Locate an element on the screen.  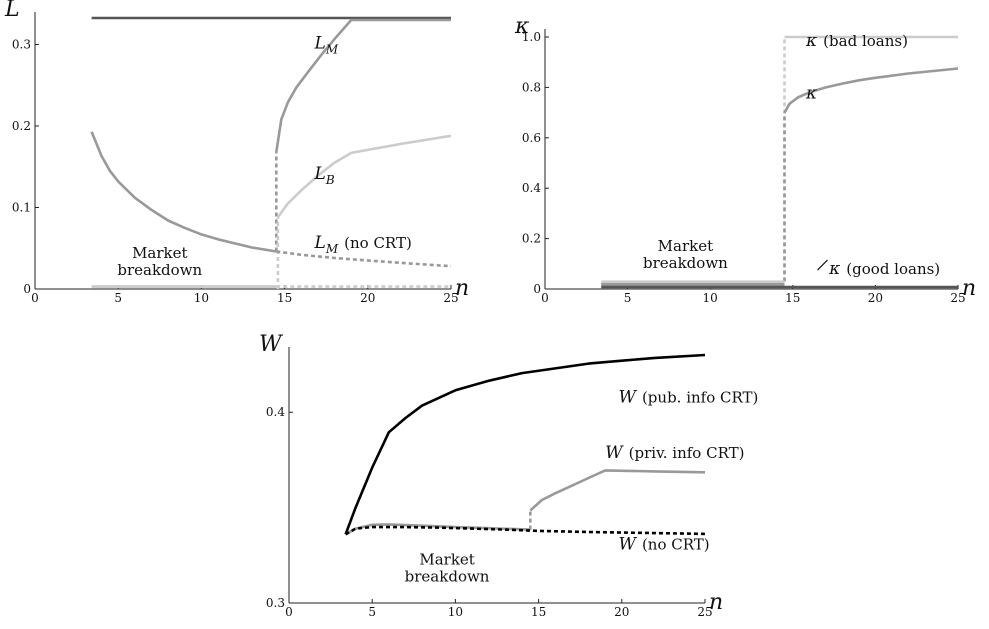
pointer-arrow is located at coordinates (822, 265).